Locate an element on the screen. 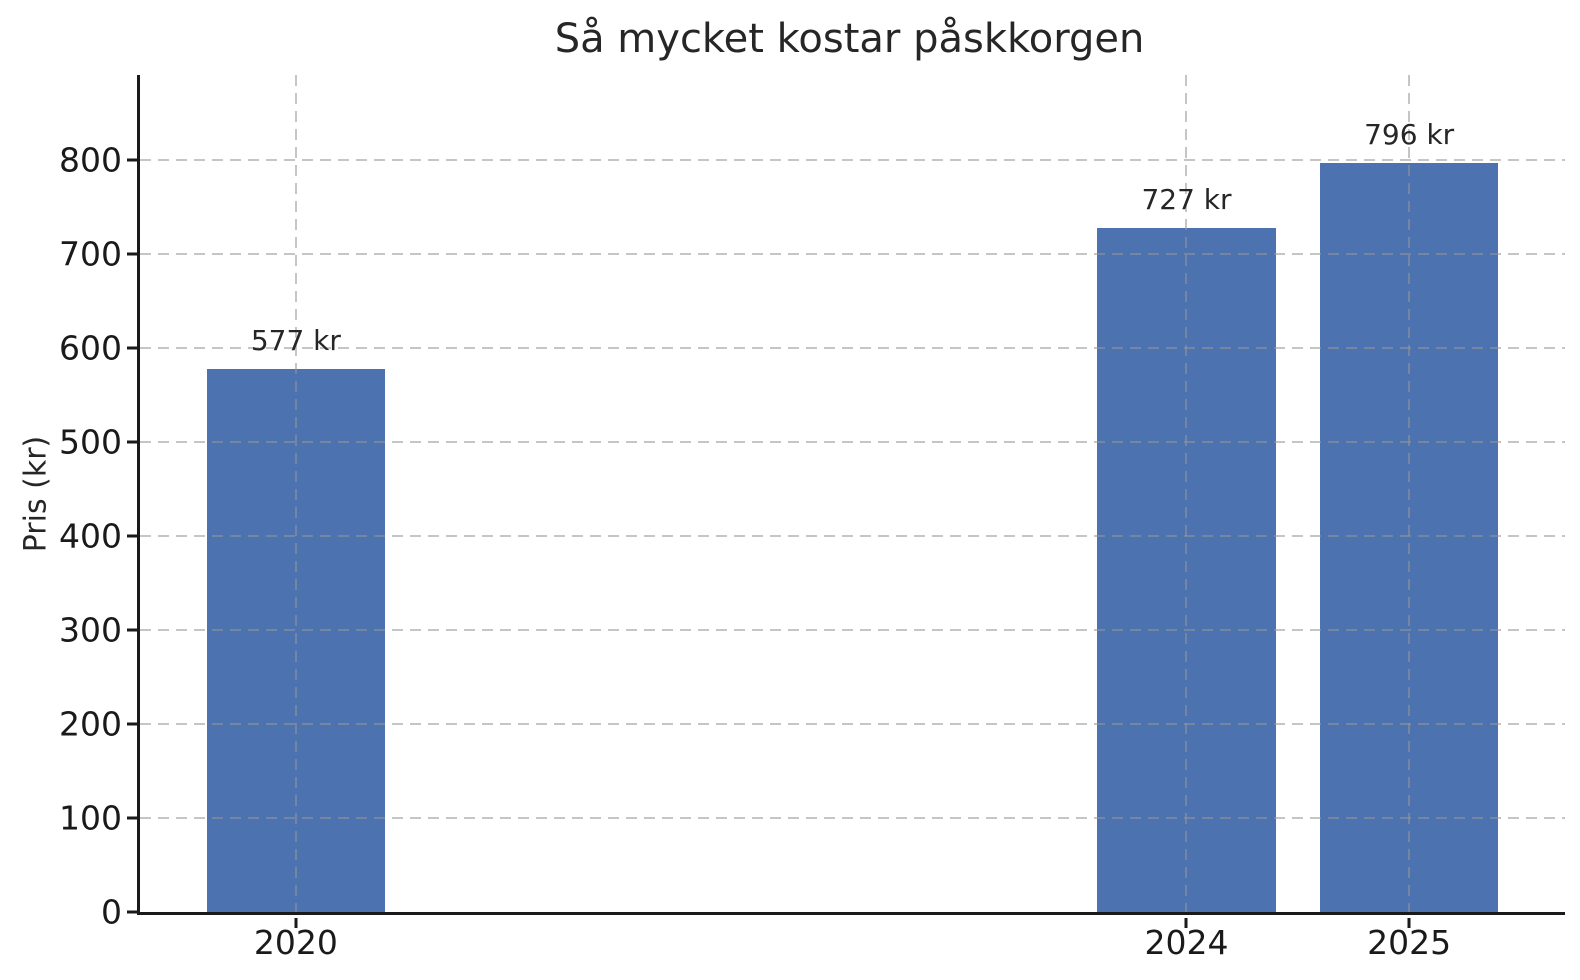  y-tick-label: 700 is located at coordinates (90, 254).